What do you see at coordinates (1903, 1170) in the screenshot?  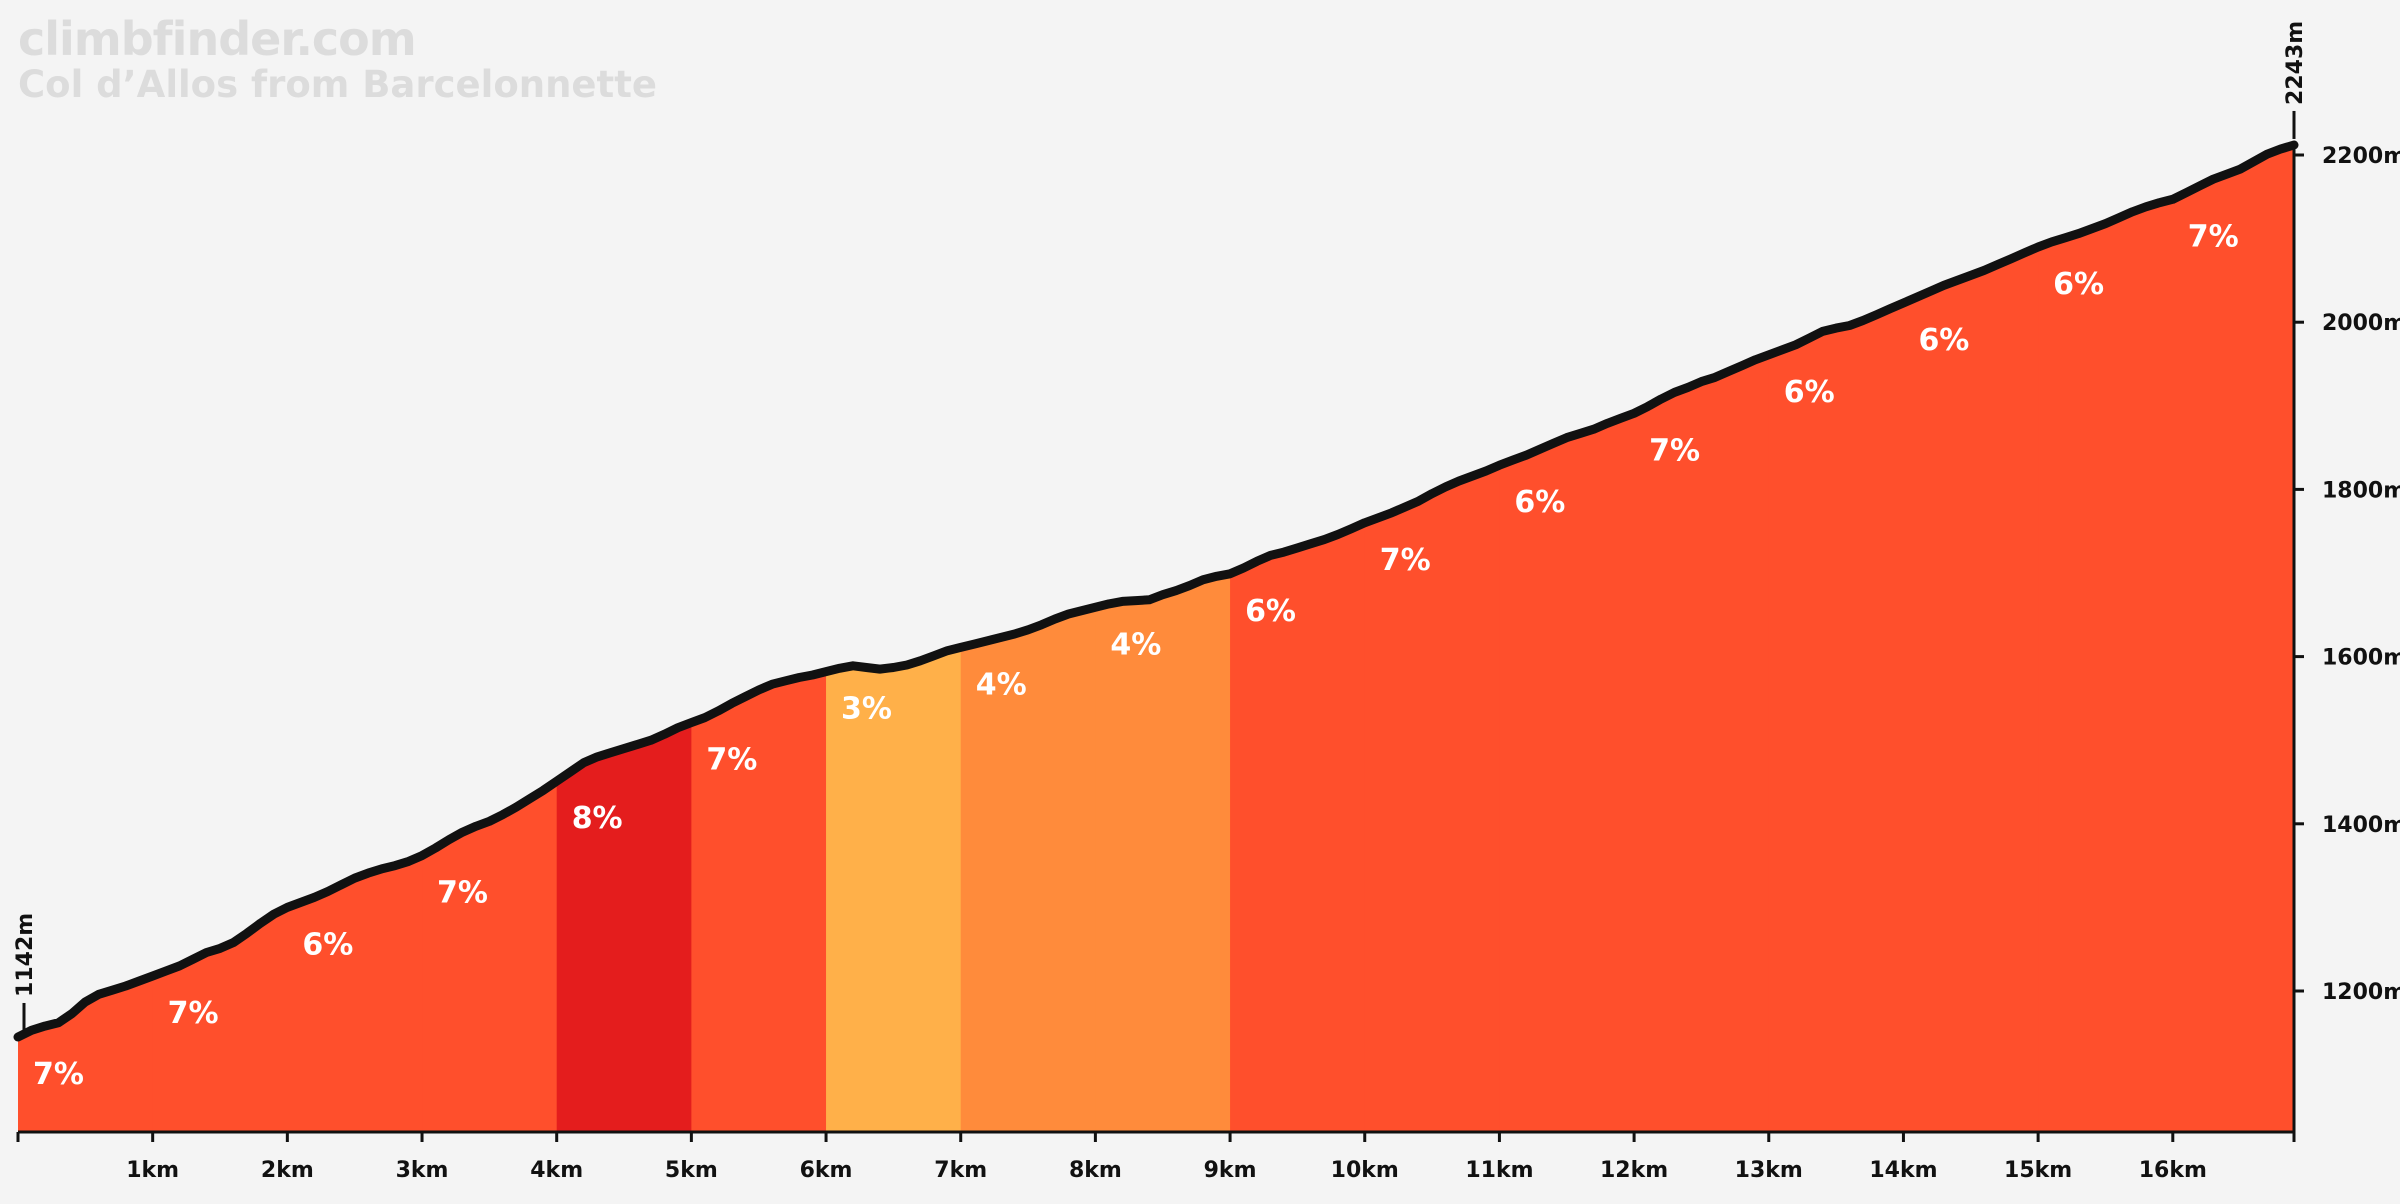 I see `x-tick-label: 14km` at bounding box center [1903, 1170].